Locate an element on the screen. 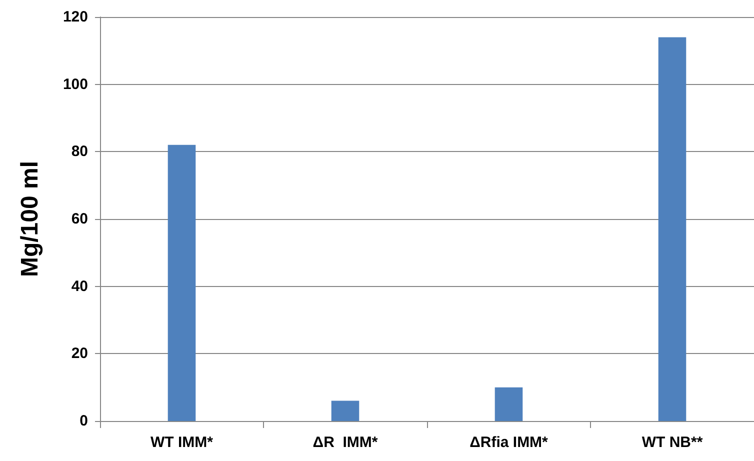  y-tick-label: 0 is located at coordinates (84, 421).